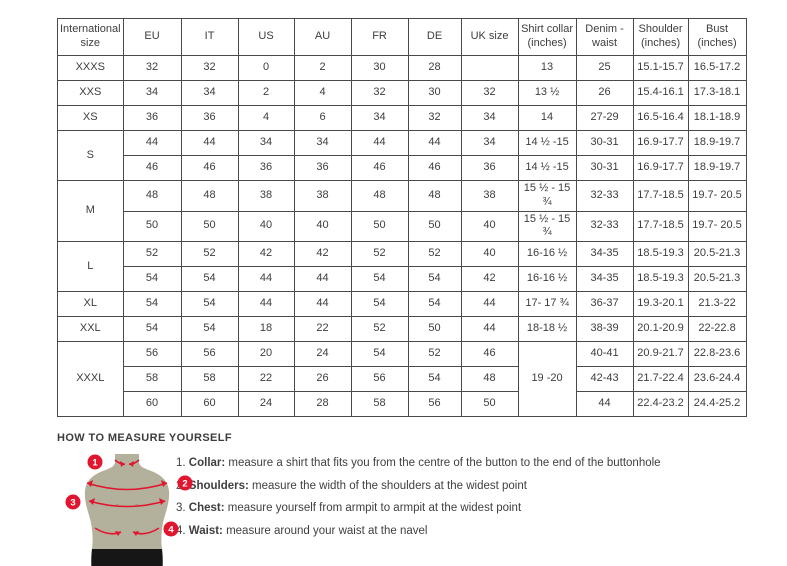 The height and width of the screenshot is (566, 787). I want to click on table-cell: 32-33, so click(604, 196).